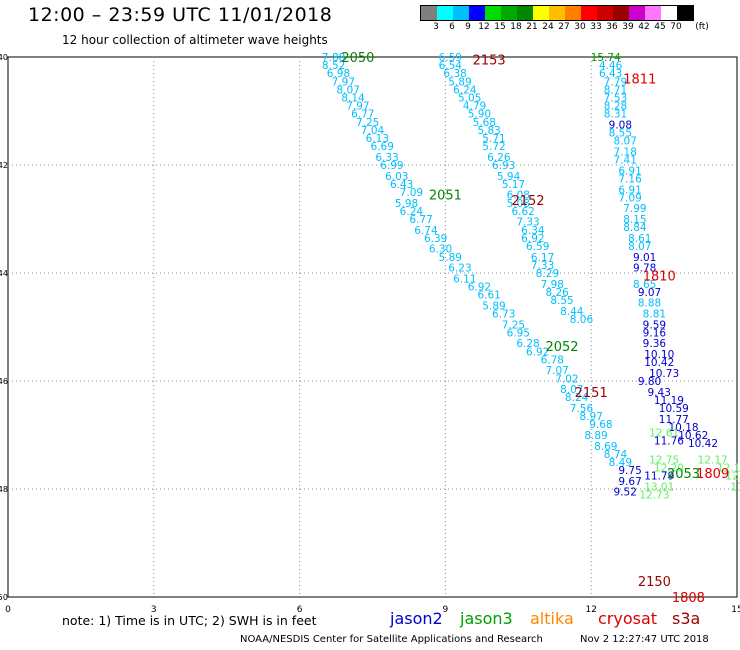 This screenshot has width=740, height=650. I want to click on legend-jason3: jason3, so click(486, 618).